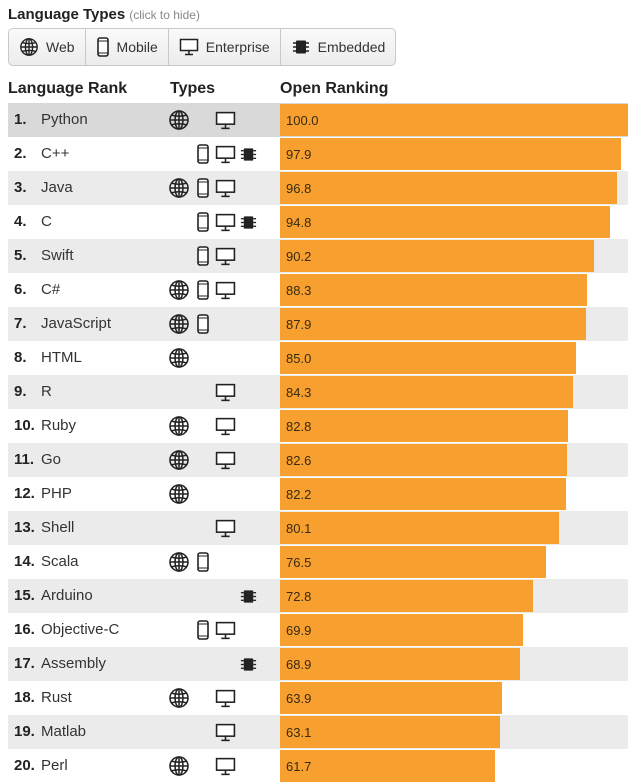  Describe the element at coordinates (56, 697) in the screenshot. I see `language-name: Rust` at that location.